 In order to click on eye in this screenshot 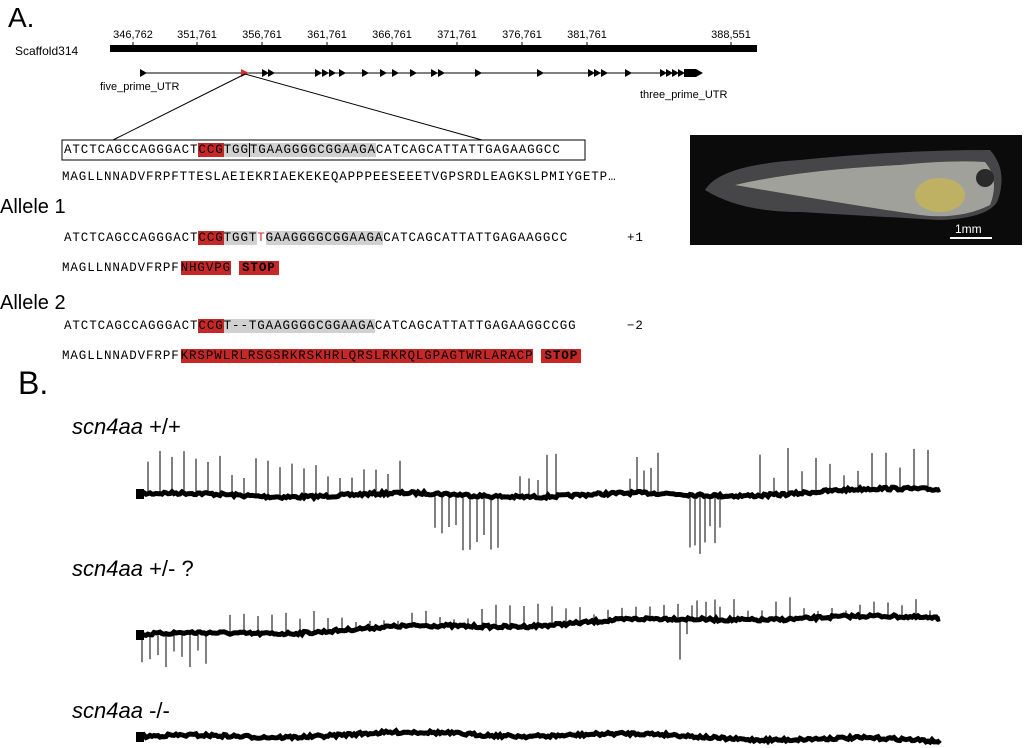, I will do `click(985, 178)`.